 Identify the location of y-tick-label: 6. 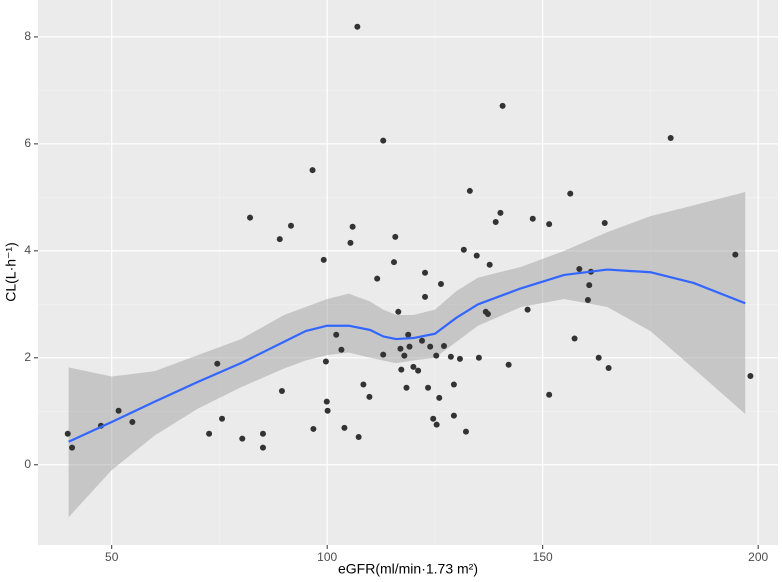
(27, 143).